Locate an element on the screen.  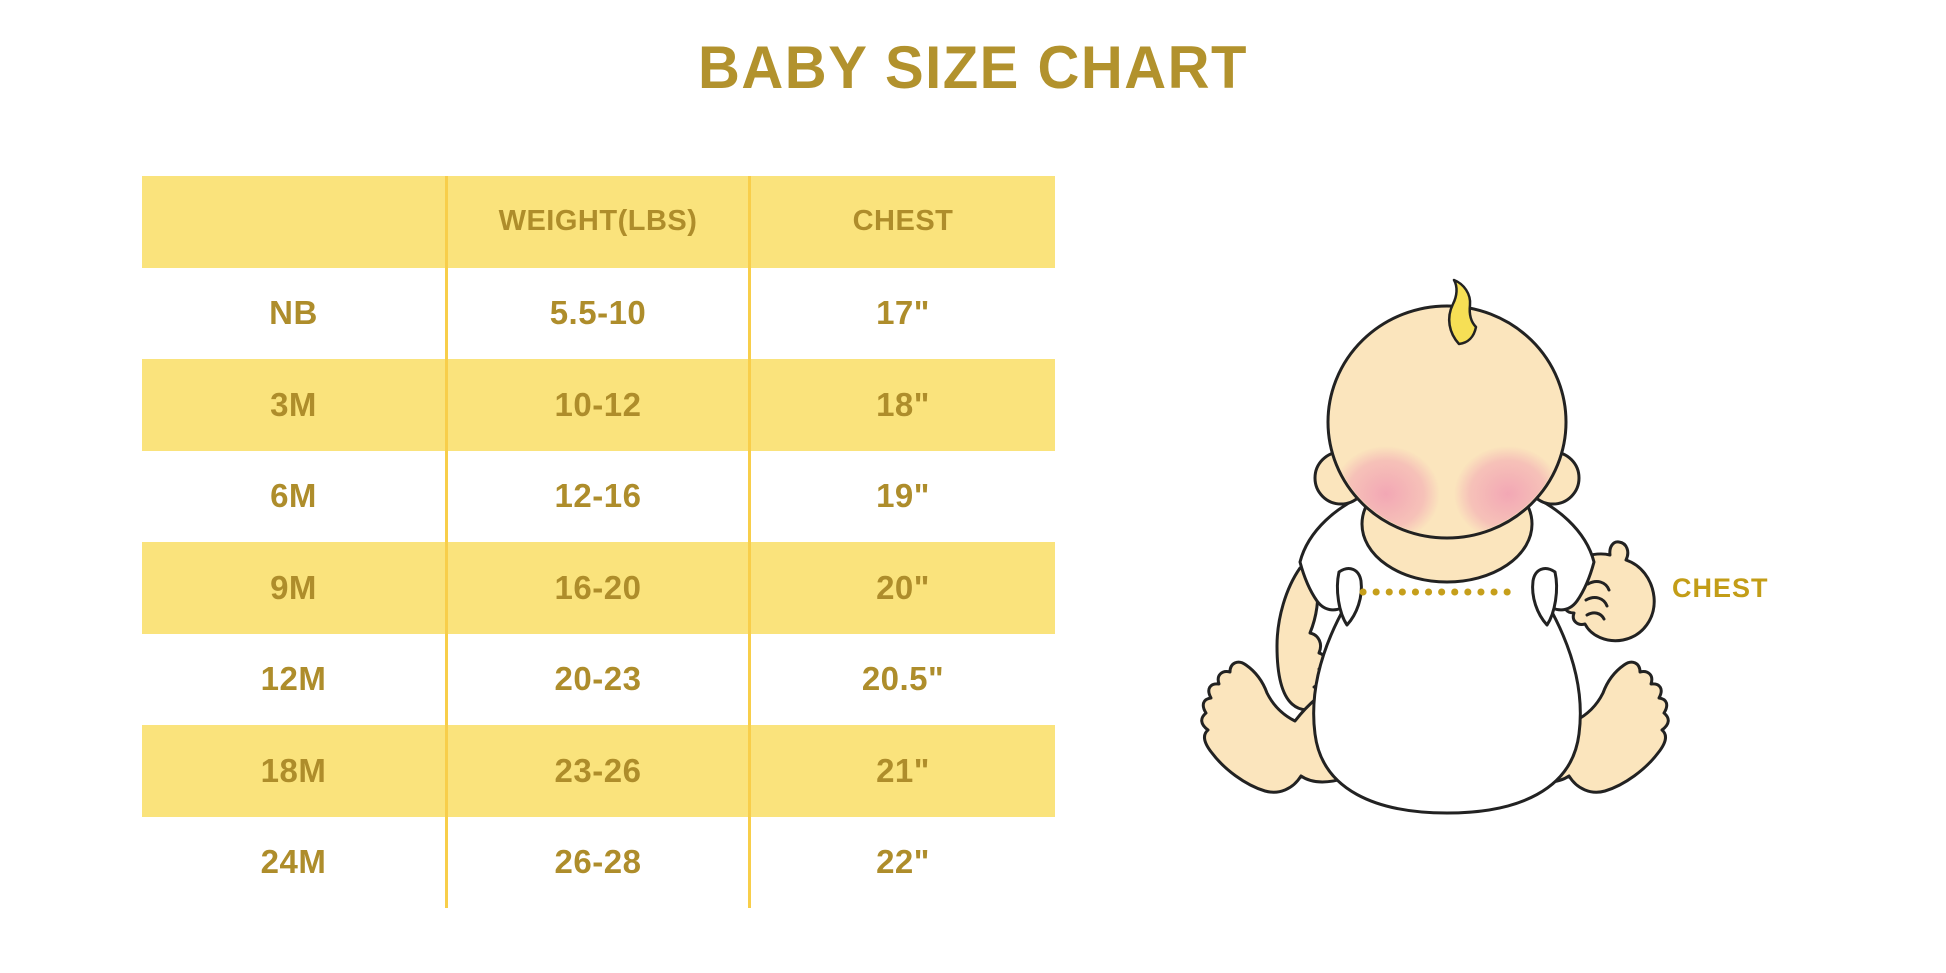
table-row: NB 5.5-10 17" is located at coordinates (598, 313).